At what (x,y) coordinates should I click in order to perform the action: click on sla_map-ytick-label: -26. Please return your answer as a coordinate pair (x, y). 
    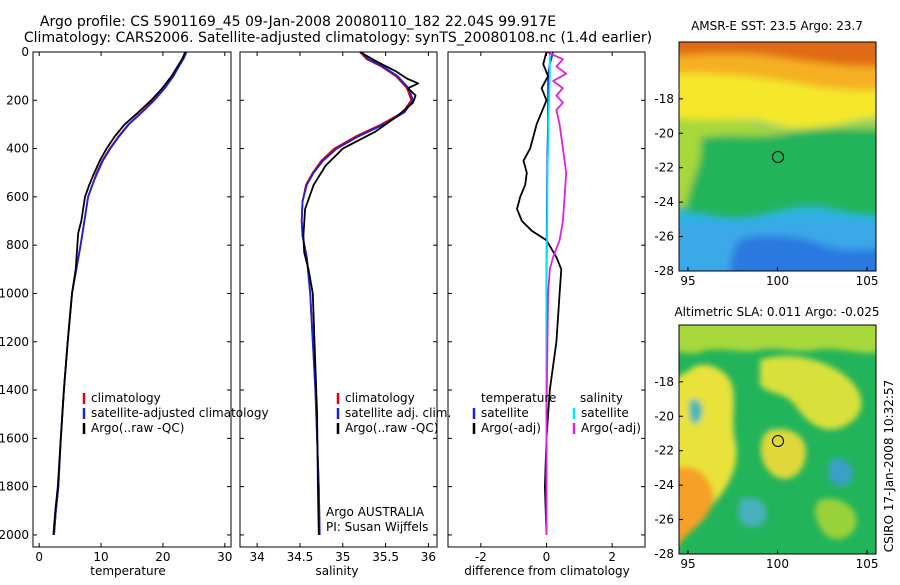
    Looking at the image, I should click on (664, 520).